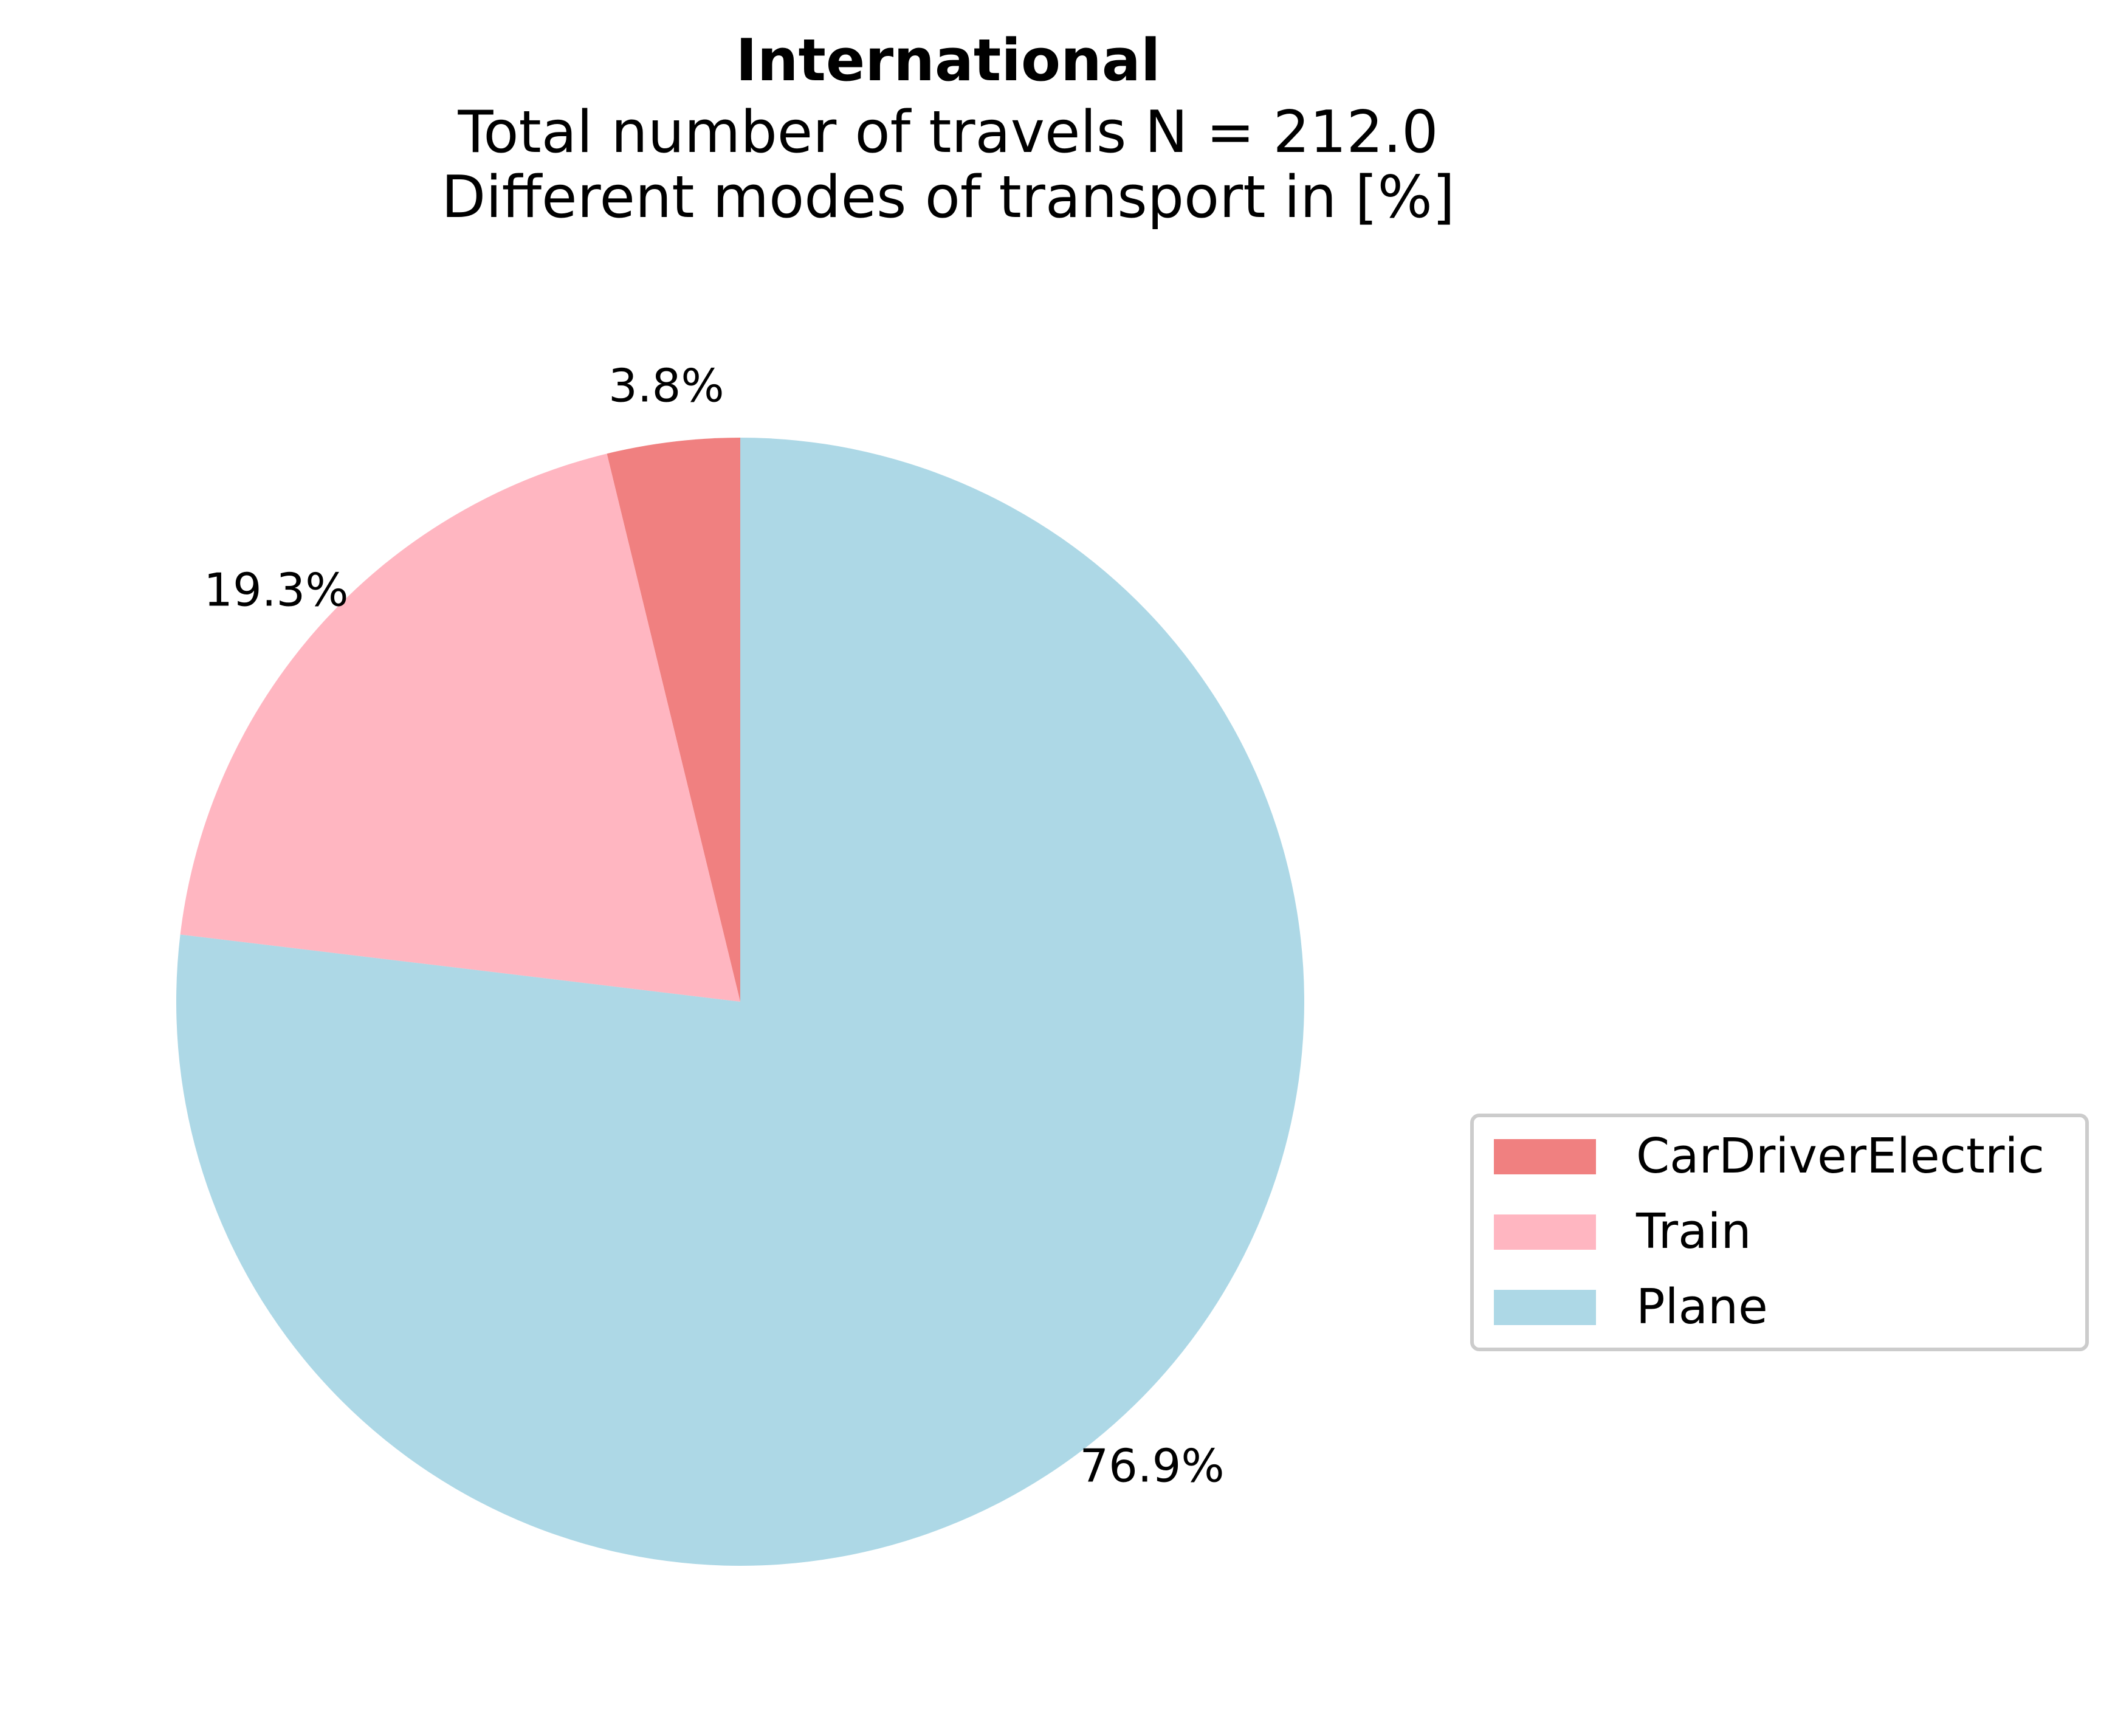 This screenshot has width=2115, height=1736. Describe the element at coordinates (1693, 1231) in the screenshot. I see `legend-label-train: Train` at that location.